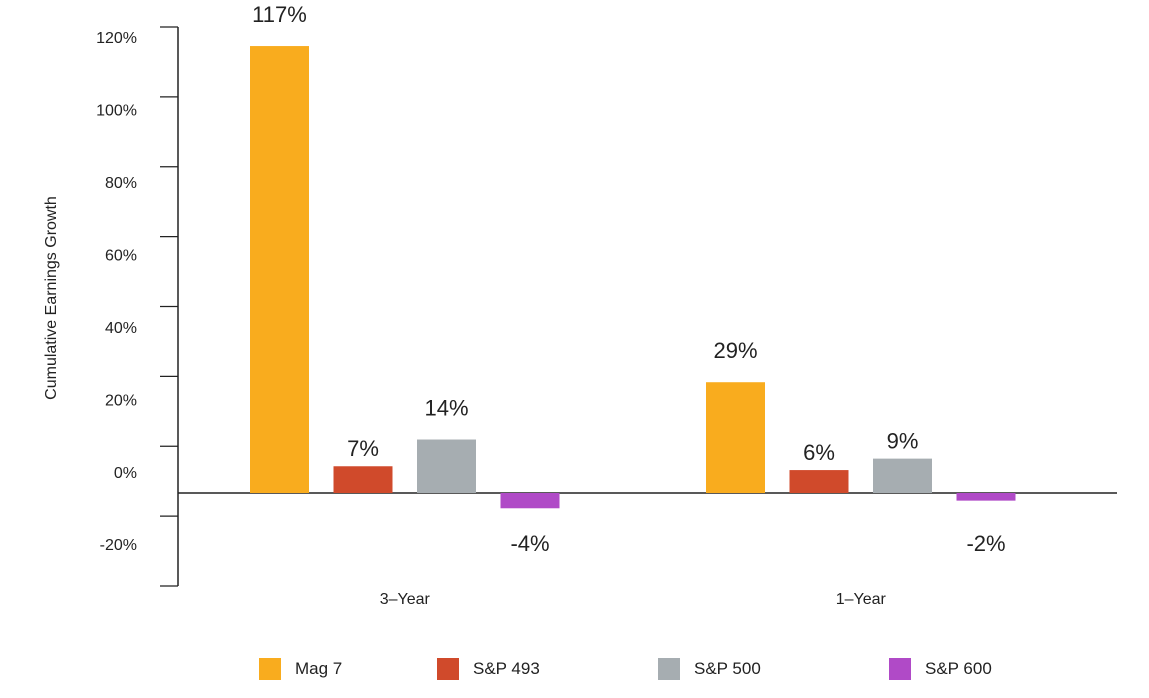 This screenshot has height=698, width=1149. What do you see at coordinates (735, 350) in the screenshot?
I see `data-label: 29%` at bounding box center [735, 350].